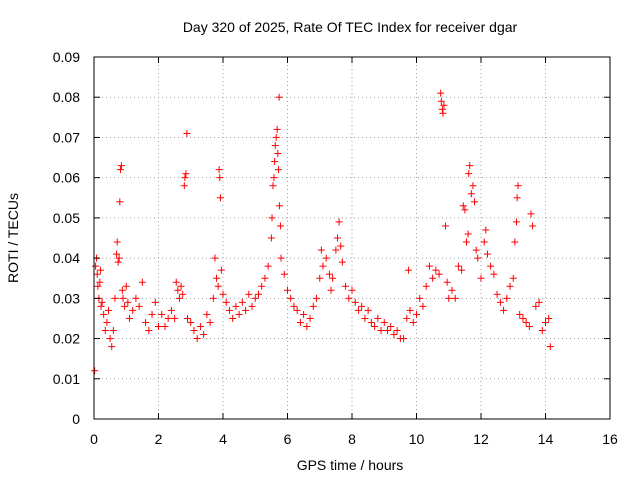 Image resolution: width=640 pixels, height=480 pixels. I want to click on x-tick-label: 6, so click(288, 439).